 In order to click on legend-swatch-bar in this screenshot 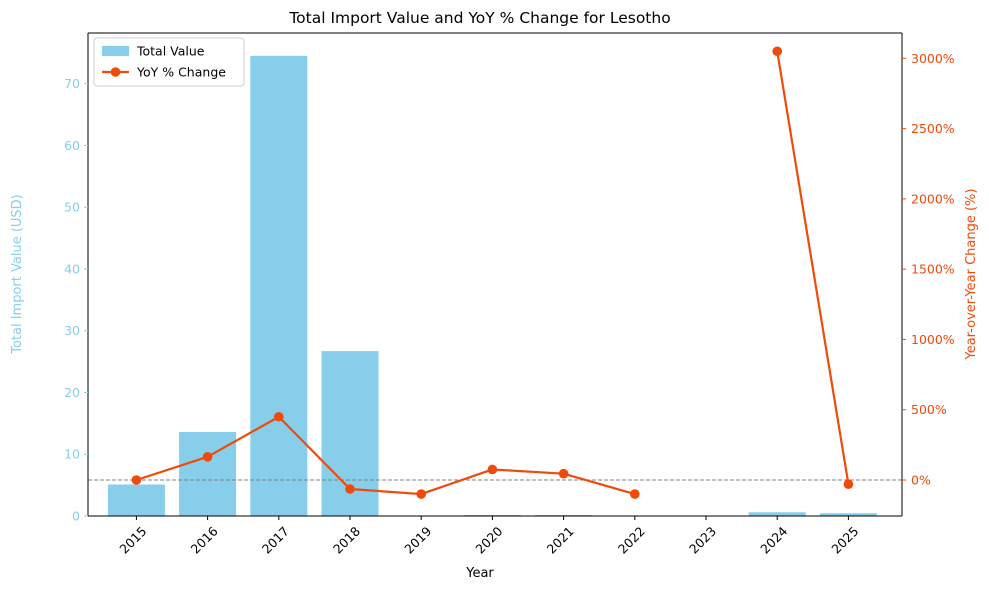, I will do `click(115, 51)`.